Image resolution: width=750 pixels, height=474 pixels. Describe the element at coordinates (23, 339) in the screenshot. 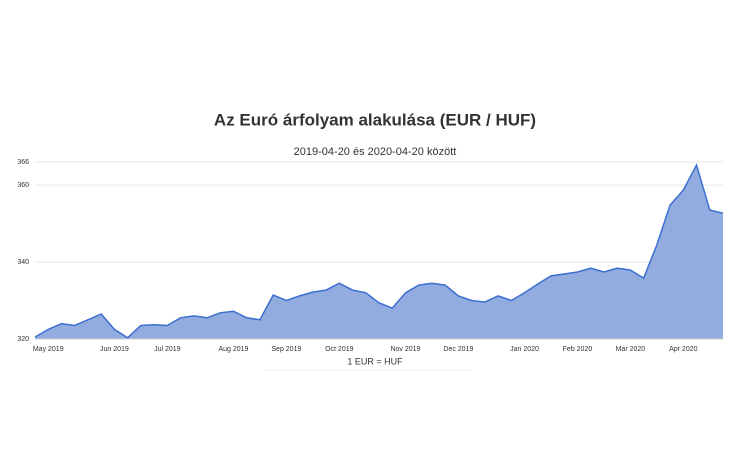

I see `y-tick-label: 320` at that location.